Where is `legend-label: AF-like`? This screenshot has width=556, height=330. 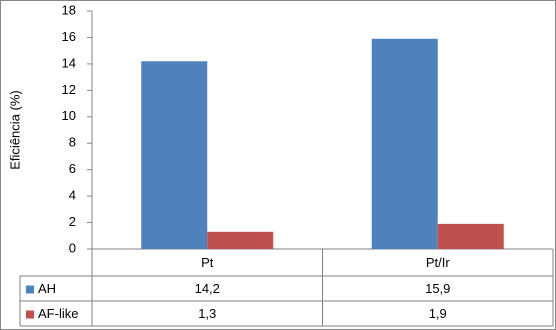 legend-label: AF-like is located at coordinates (58, 313).